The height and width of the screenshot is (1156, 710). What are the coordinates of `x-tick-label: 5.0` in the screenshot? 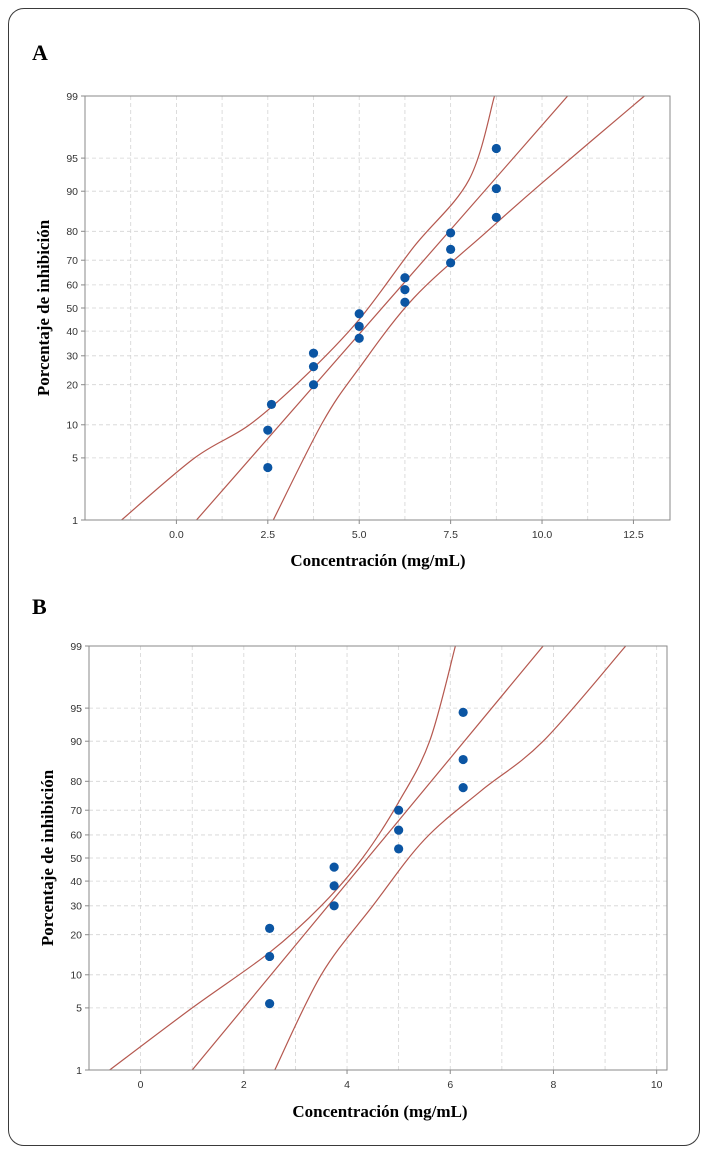 It's located at (359, 535).